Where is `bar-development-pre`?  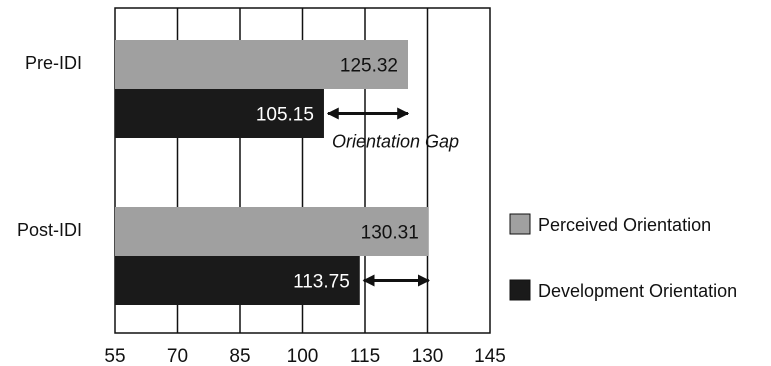
bar-development-pre is located at coordinates (219, 113).